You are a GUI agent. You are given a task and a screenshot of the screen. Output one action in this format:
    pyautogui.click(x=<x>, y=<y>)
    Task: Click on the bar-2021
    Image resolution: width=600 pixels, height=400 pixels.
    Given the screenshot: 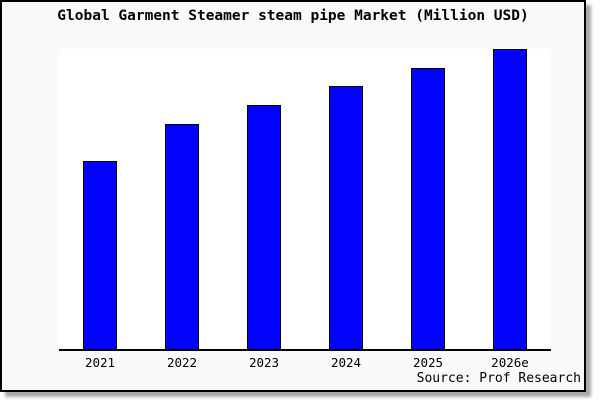 What is the action you would take?
    pyautogui.click(x=100, y=255)
    